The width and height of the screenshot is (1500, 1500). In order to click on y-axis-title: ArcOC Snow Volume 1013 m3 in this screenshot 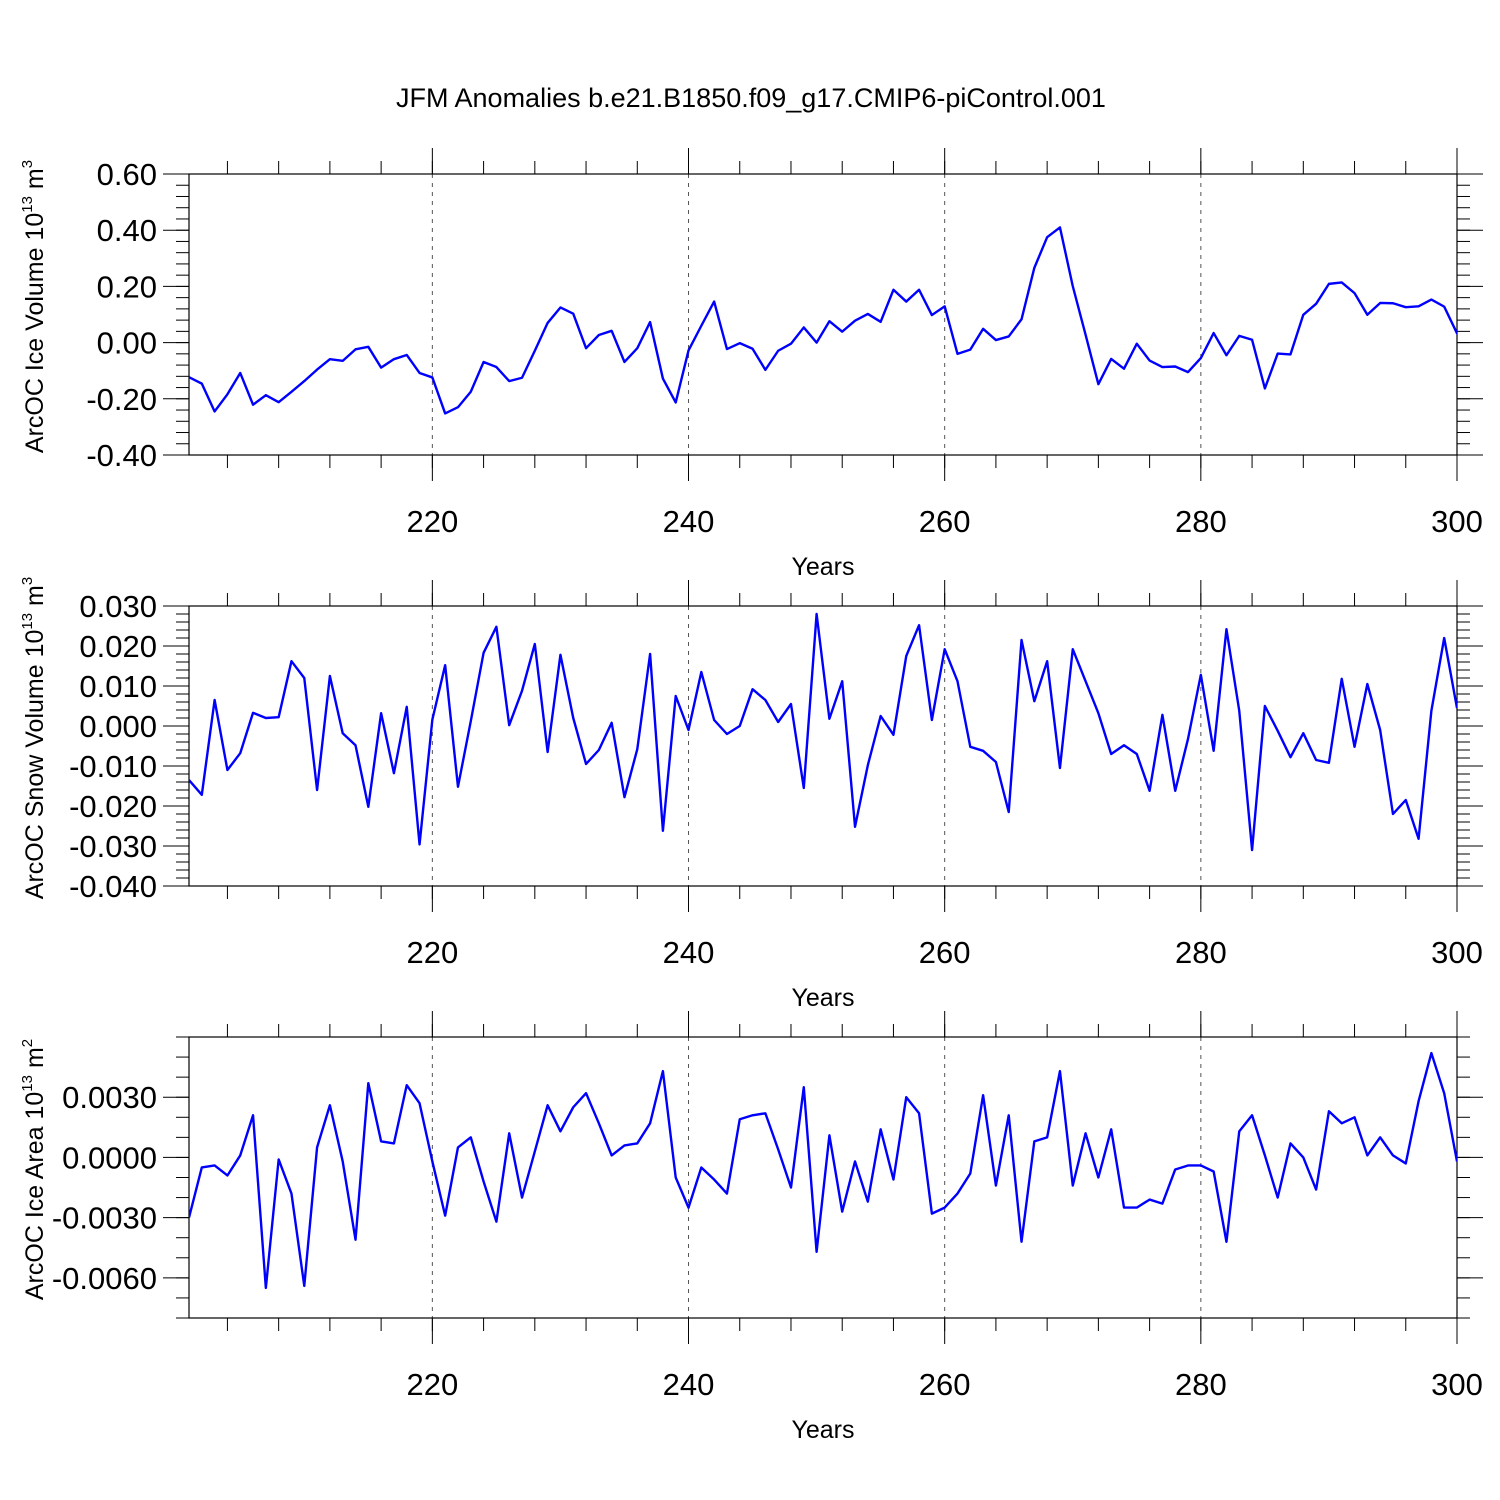, I will do `click(34, 738)`.